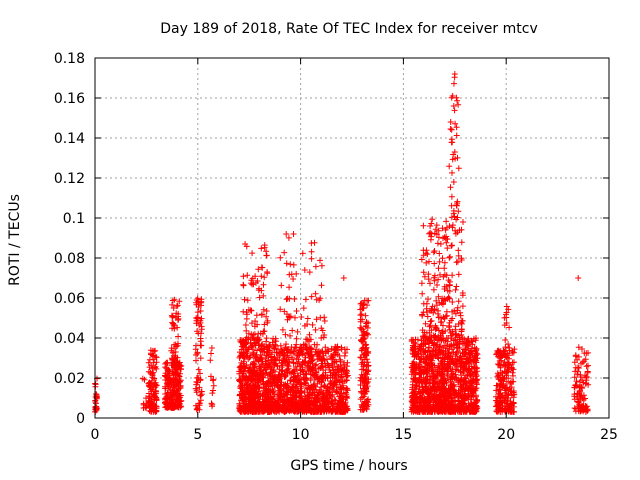  What do you see at coordinates (69, 99) in the screenshot?
I see `y-tick-label: 0.16` at bounding box center [69, 99].